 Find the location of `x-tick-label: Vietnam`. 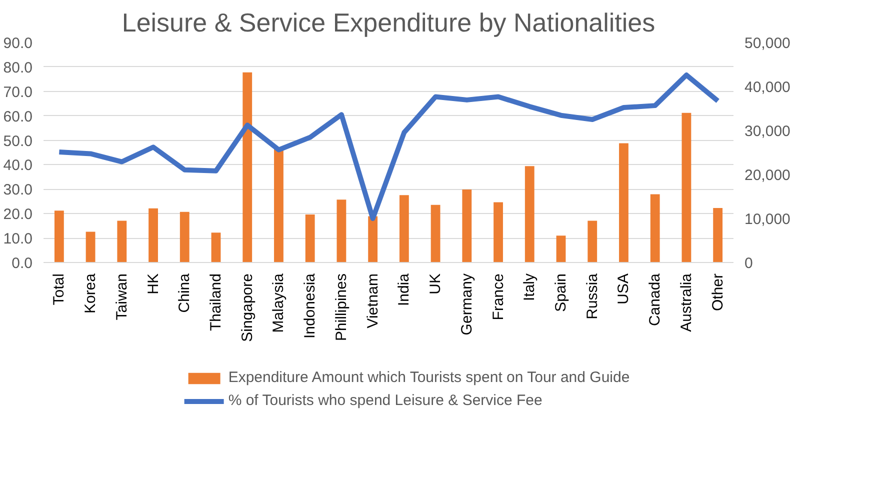

x-tick-label: Vietnam is located at coordinates (373, 300).